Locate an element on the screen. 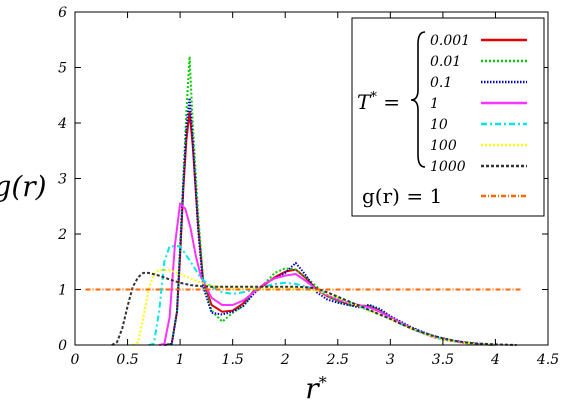 Image resolution: width=565 pixels, height=404 pixels. y-axis-title: g(r) is located at coordinates (23, 186).